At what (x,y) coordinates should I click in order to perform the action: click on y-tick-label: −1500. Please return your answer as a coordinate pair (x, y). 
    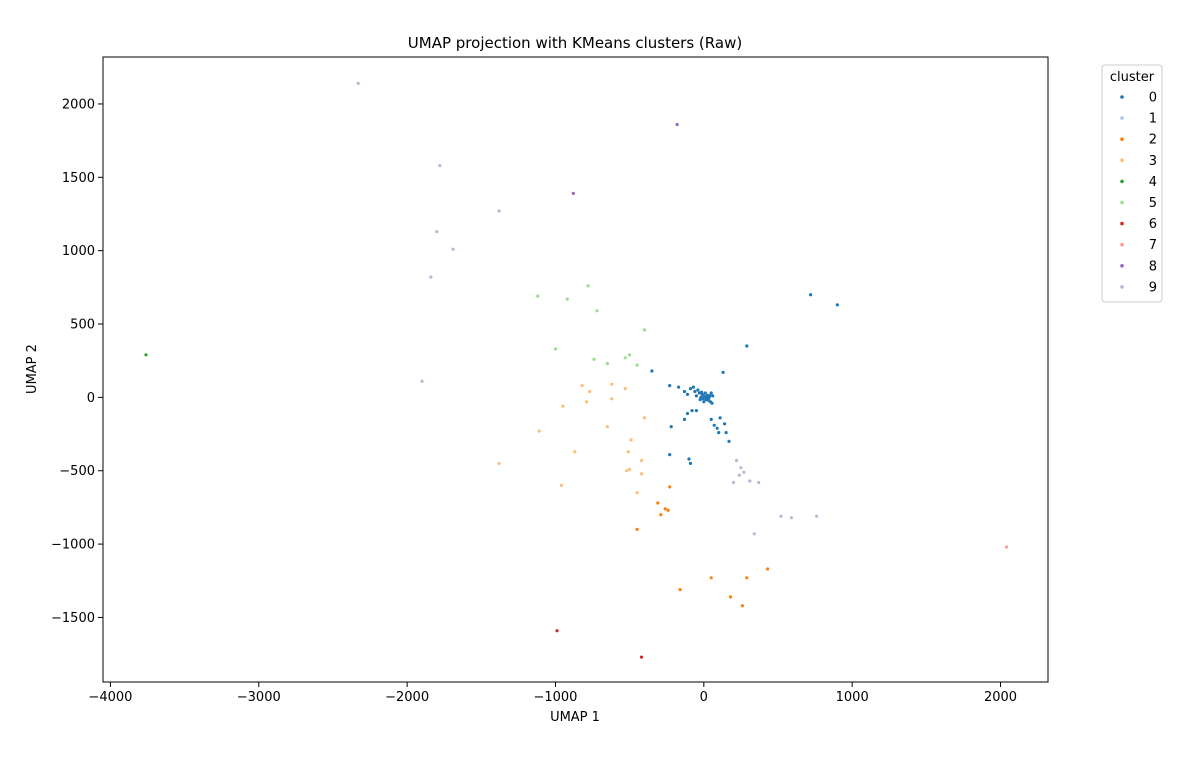
    Looking at the image, I should click on (73, 618).